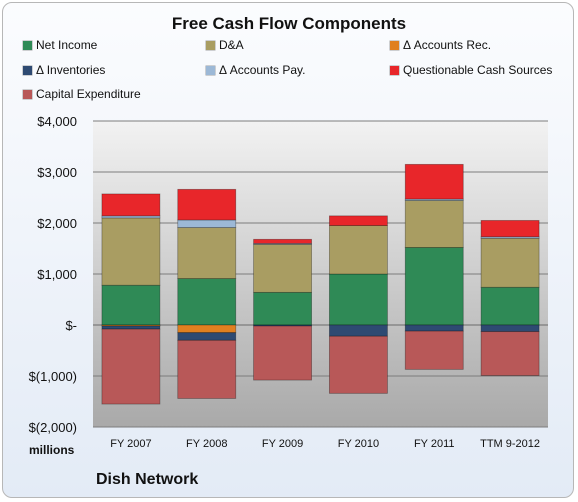 This screenshot has width=578, height=502. Describe the element at coordinates (57, 172) in the screenshot. I see `y-tick-label: $3,000` at that location.